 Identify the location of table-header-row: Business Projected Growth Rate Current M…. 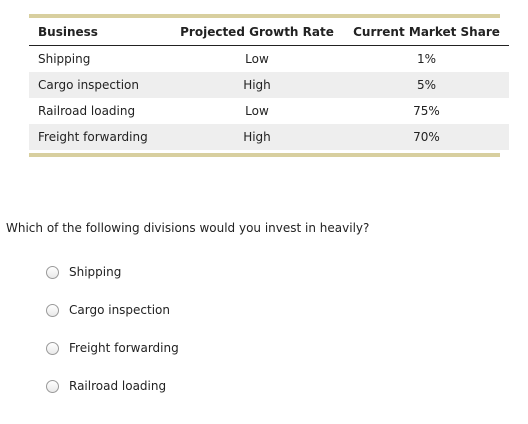
(269, 32).